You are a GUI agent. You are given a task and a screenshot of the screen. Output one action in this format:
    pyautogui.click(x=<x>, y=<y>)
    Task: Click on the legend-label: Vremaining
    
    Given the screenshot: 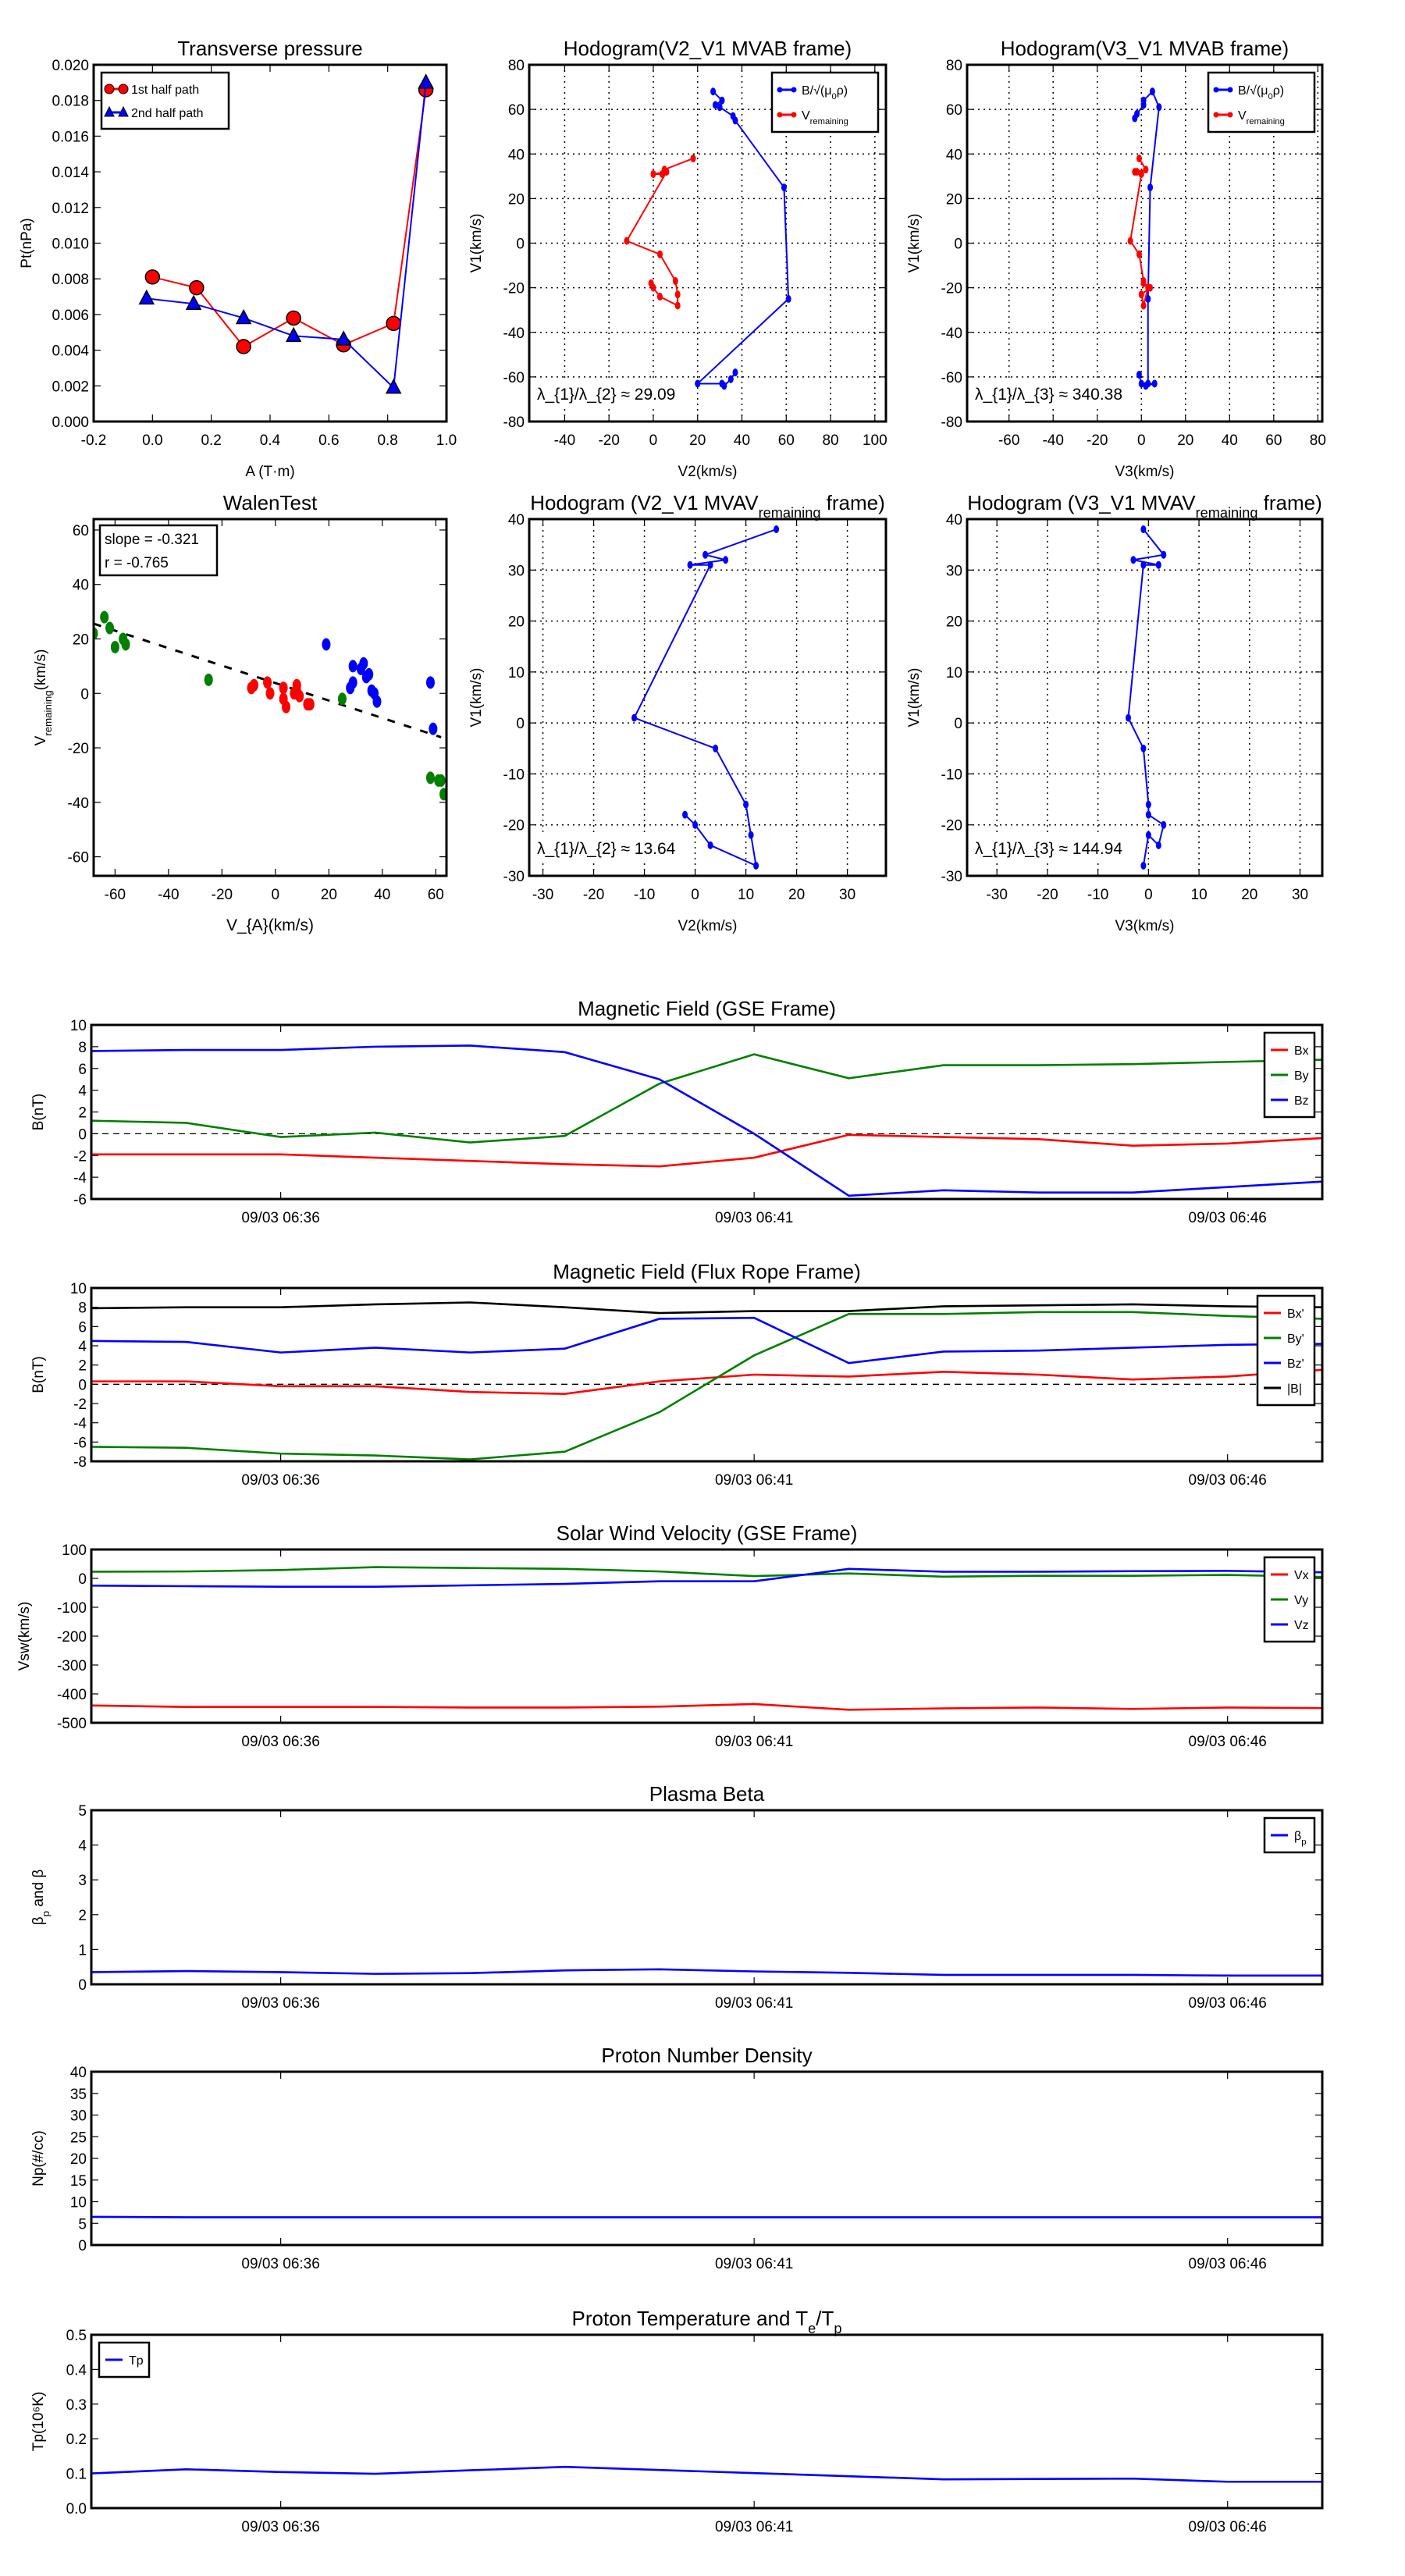 What is the action you would take?
    pyautogui.click(x=1261, y=117)
    